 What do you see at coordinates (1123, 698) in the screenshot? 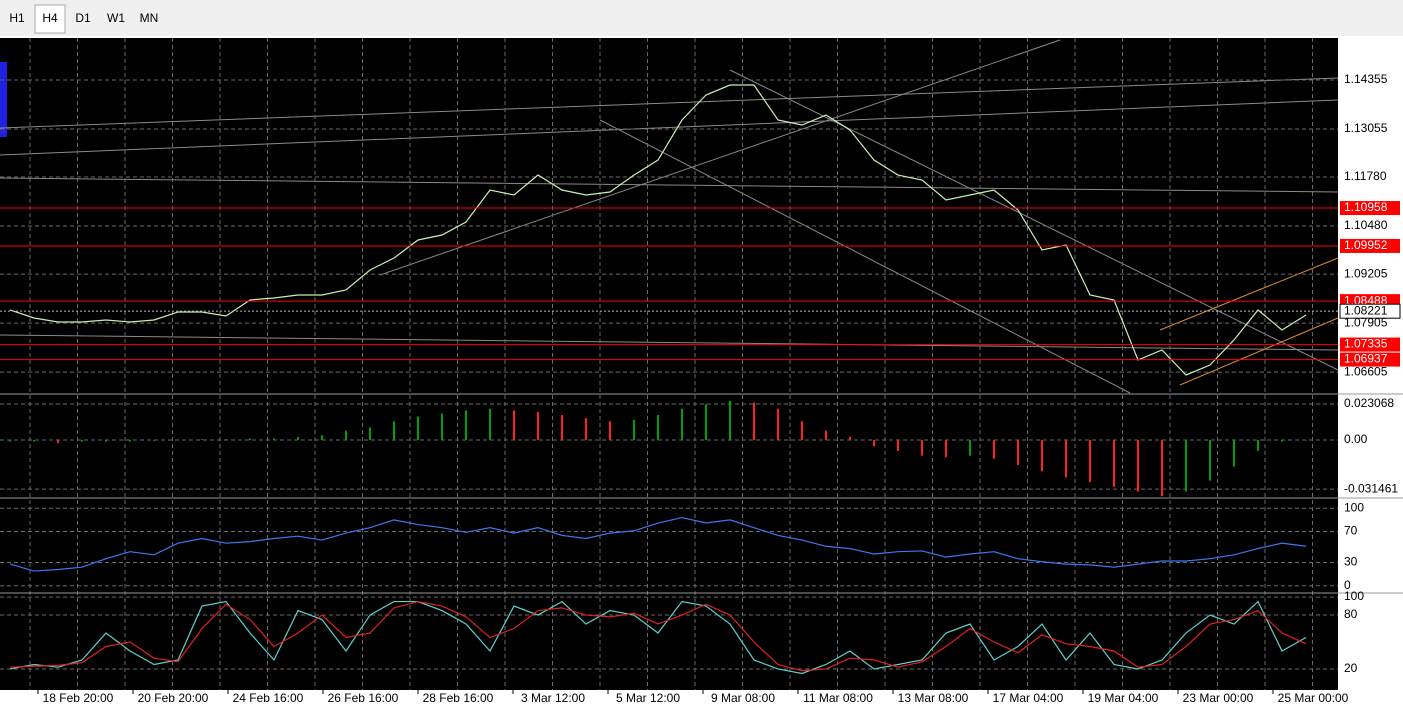
I see `x-tick-label: 19 Mar 04:00` at bounding box center [1123, 698].